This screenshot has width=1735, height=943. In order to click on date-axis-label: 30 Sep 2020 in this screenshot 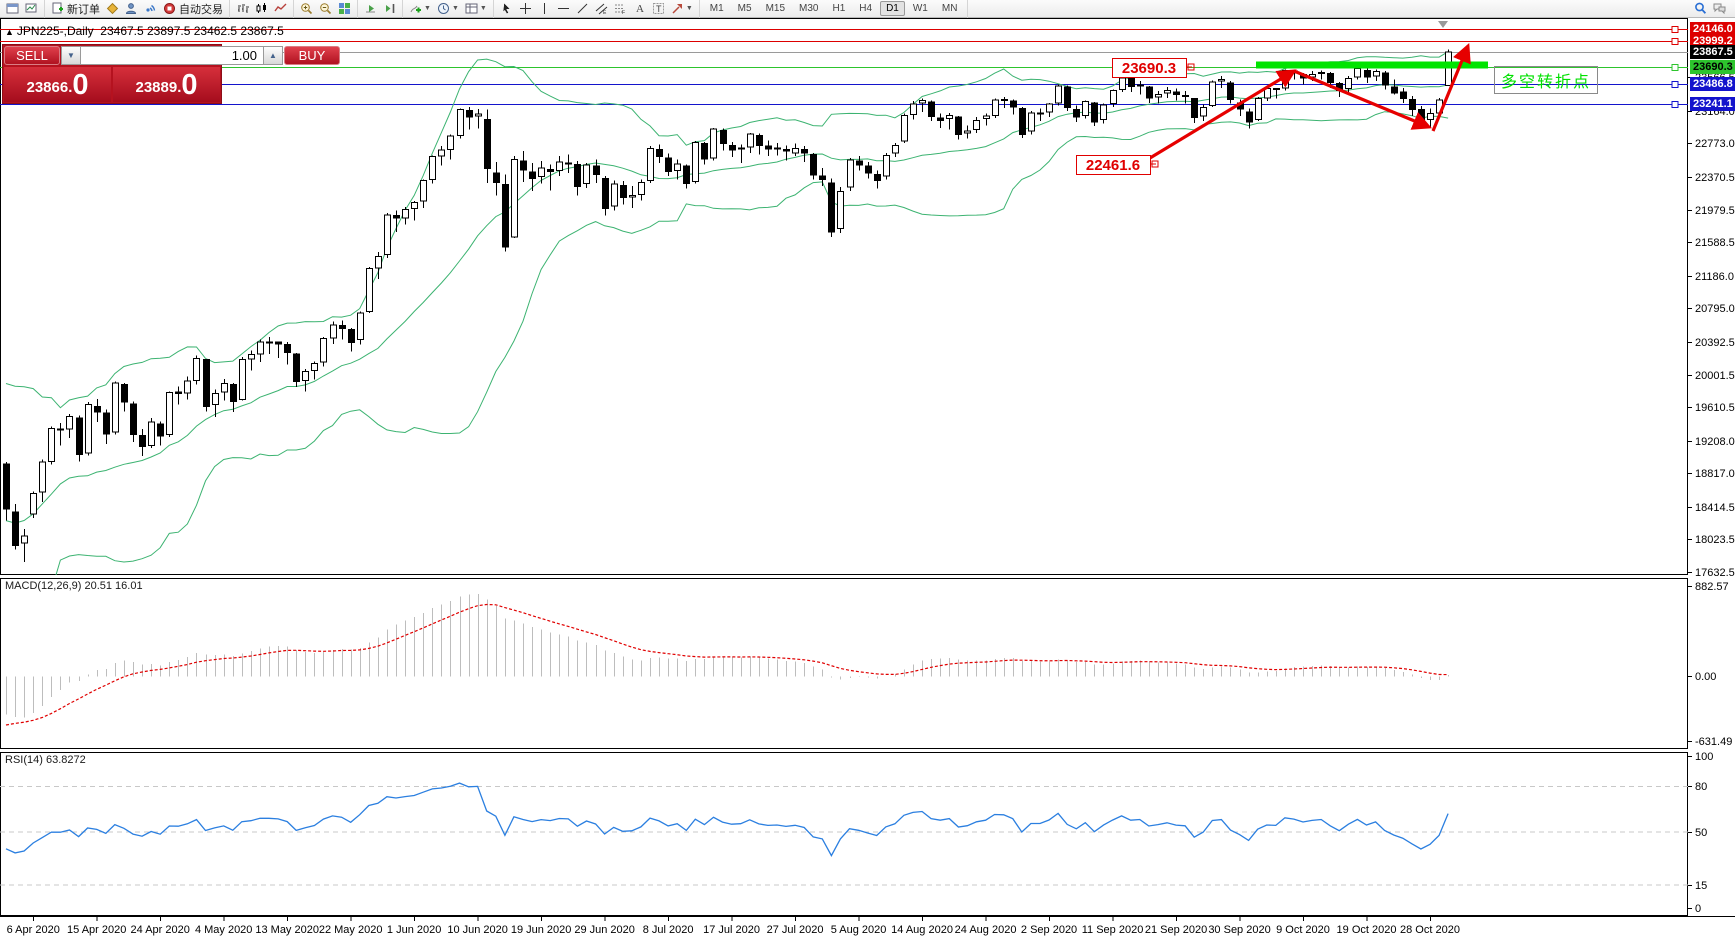, I will do `click(1239, 930)`.